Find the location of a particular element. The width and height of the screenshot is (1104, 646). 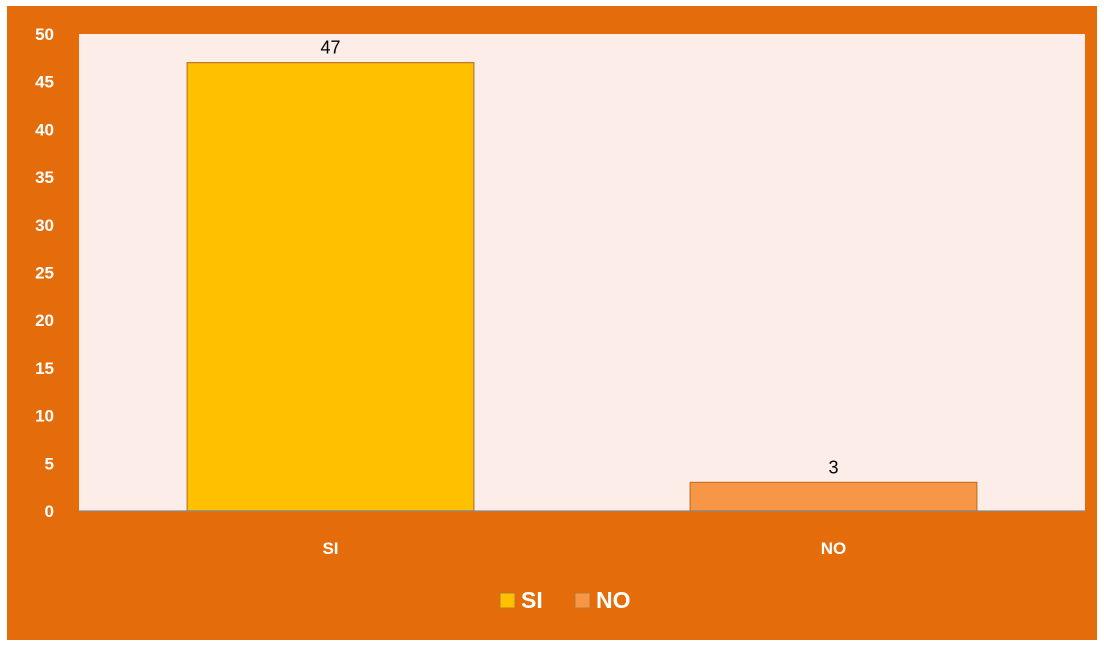

y-tick-label: 30 is located at coordinates (44, 225).